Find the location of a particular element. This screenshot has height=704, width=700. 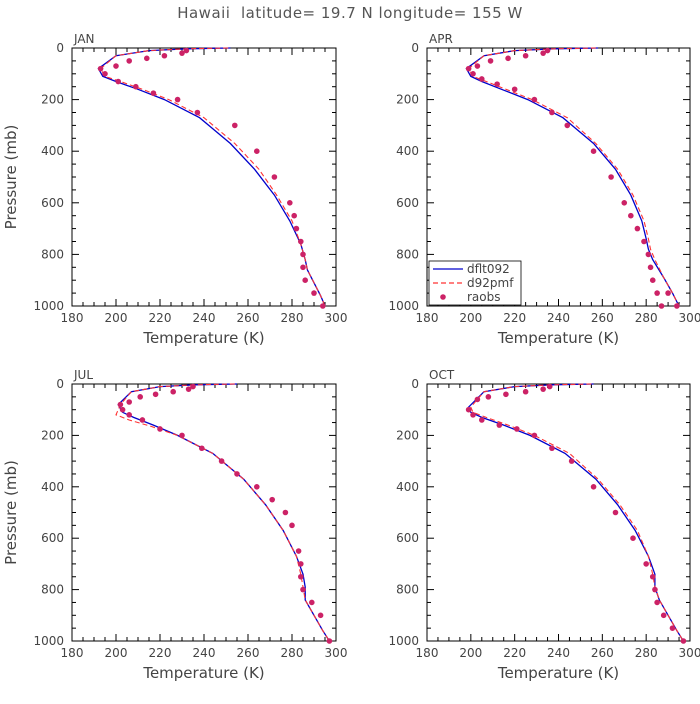

x-tick-label: 280 is located at coordinates (646, 318).